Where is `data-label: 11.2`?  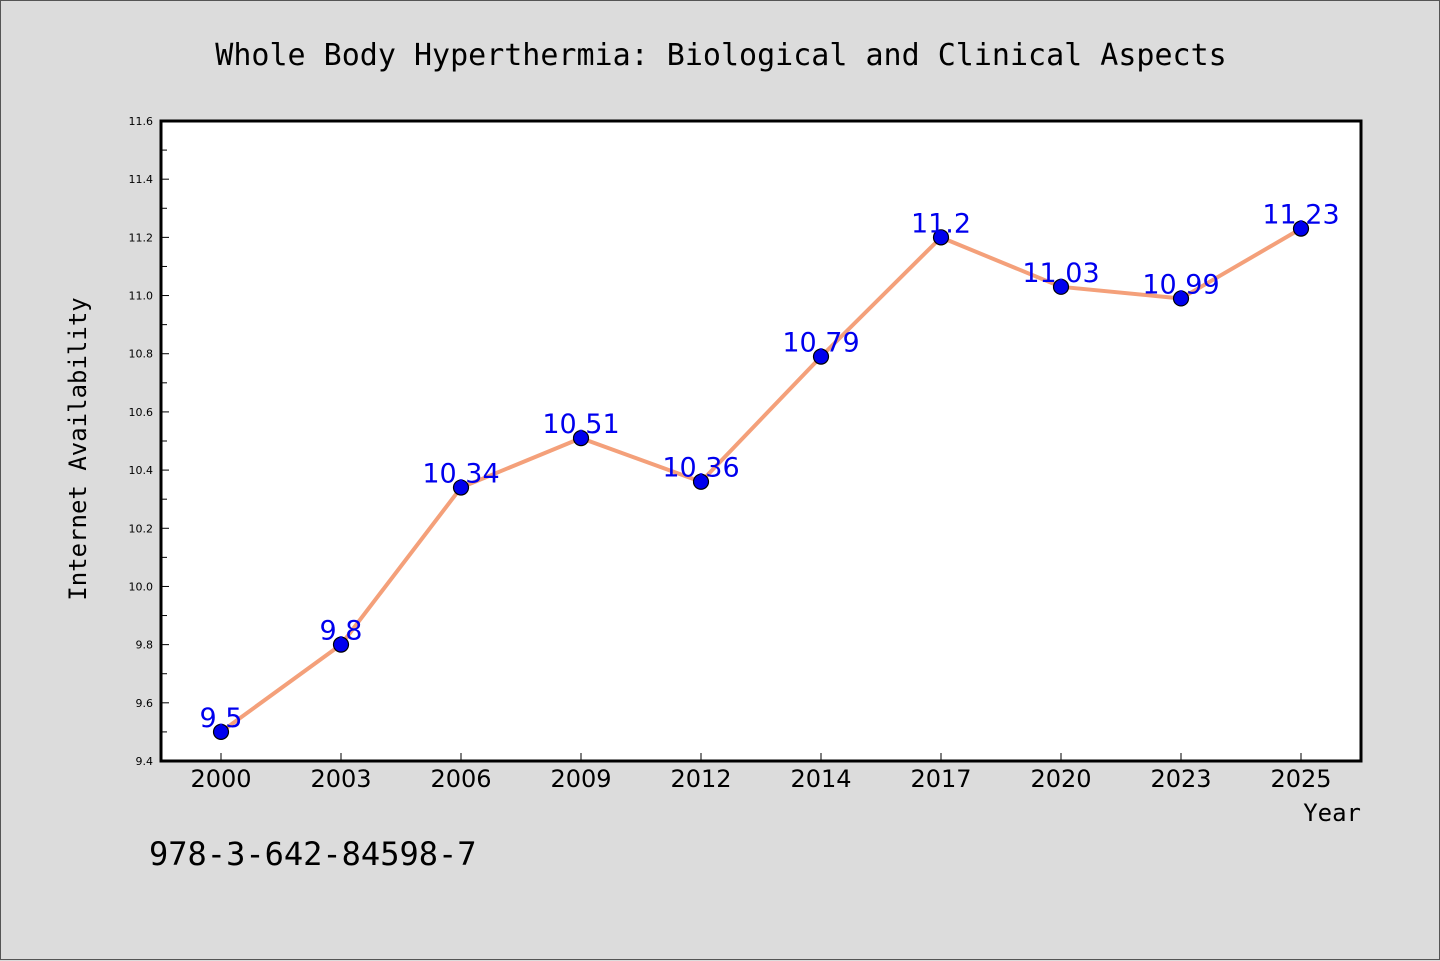 data-label: 11.2 is located at coordinates (941, 223).